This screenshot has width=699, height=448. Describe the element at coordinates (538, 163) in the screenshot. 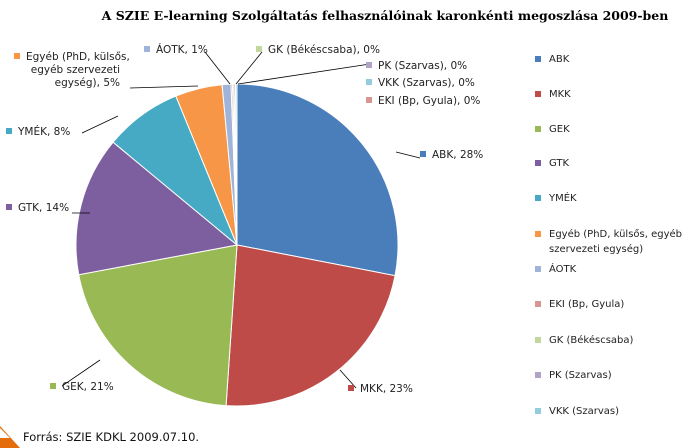

I see `legend-swatch-gtk` at that location.